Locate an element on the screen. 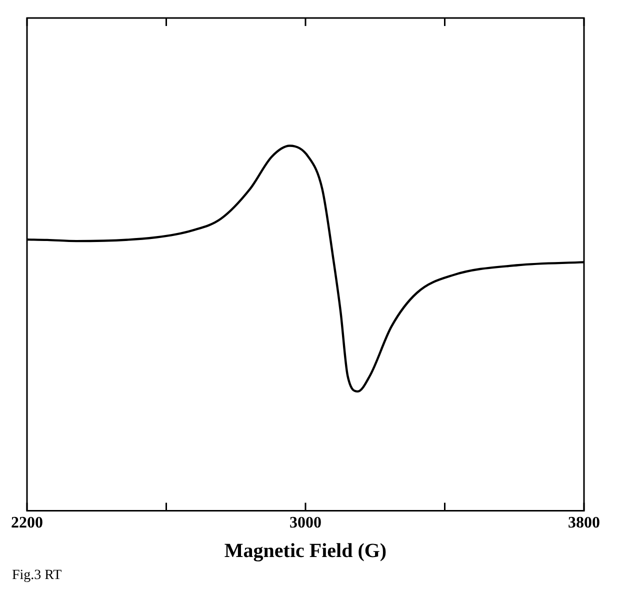  caption: Fig.3 RT is located at coordinates (37, 576).